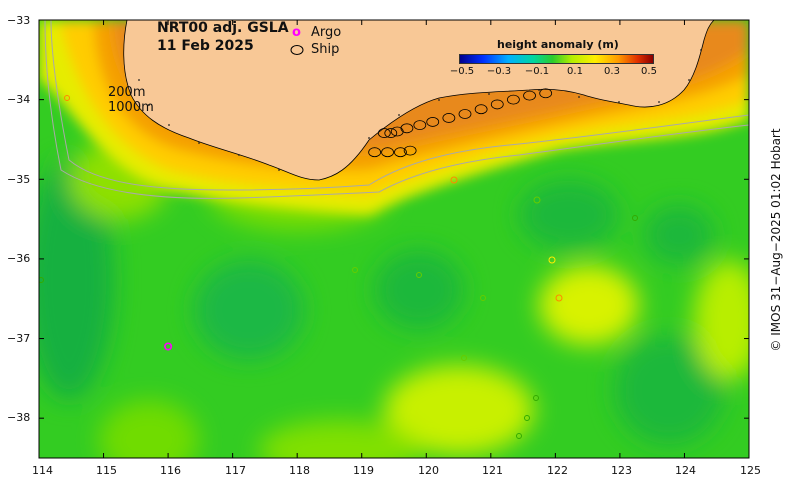  Describe the element at coordinates (428, 470) in the screenshot. I see `x-tick-label: 120` at that location.